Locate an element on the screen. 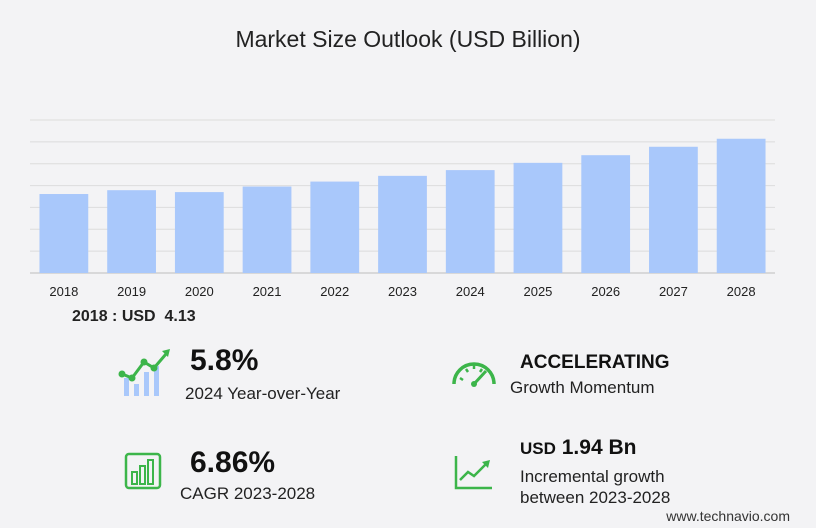  trend-line-icon is located at coordinates (473, 473).